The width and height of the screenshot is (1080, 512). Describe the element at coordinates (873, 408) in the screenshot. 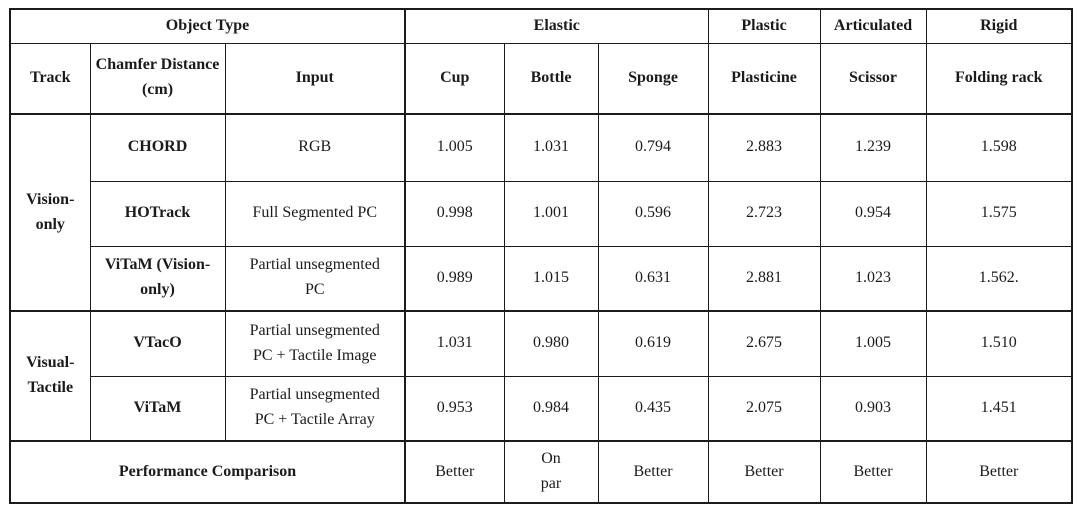

I see `value-cell: 0.903` at that location.